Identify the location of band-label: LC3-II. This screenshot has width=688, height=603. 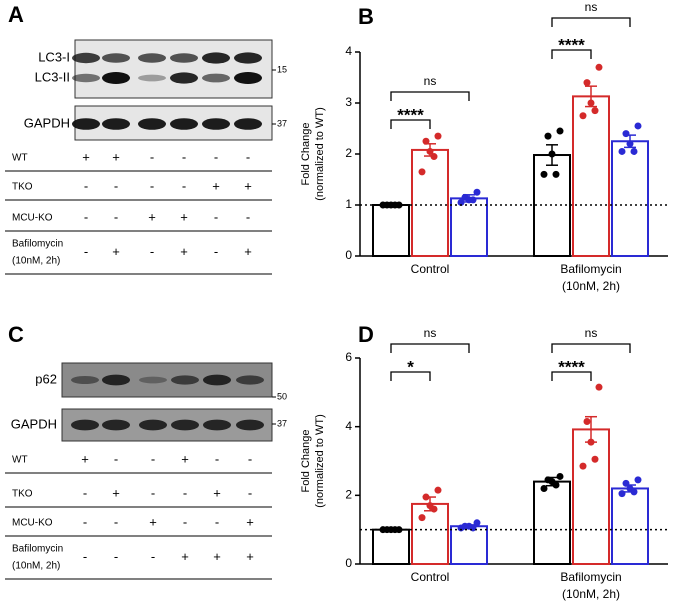
(52, 76).